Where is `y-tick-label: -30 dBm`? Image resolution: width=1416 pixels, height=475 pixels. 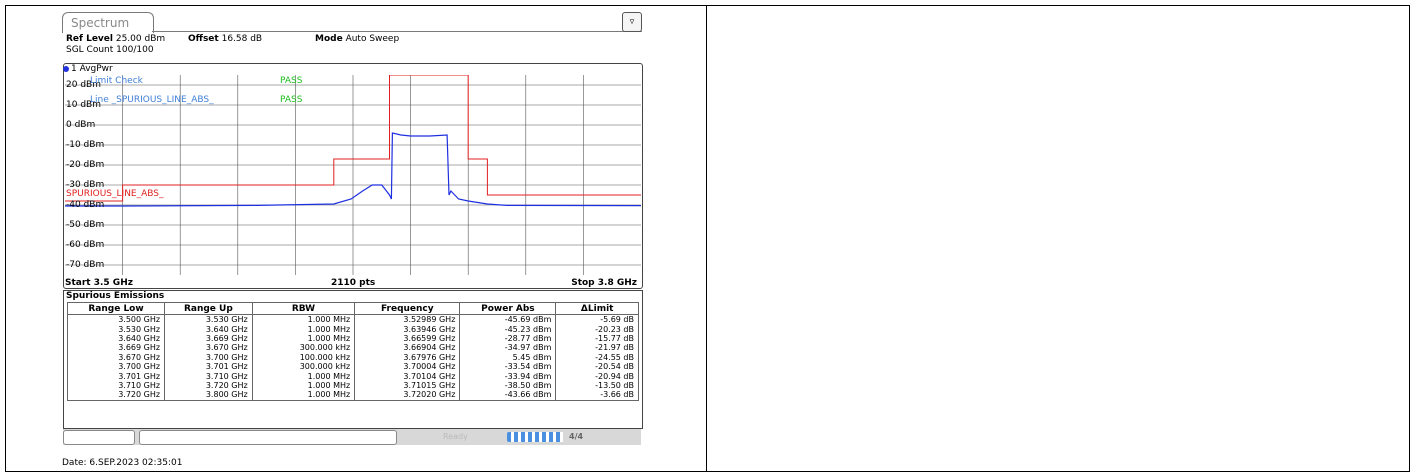 y-tick-label: -30 dBm is located at coordinates (85, 185).